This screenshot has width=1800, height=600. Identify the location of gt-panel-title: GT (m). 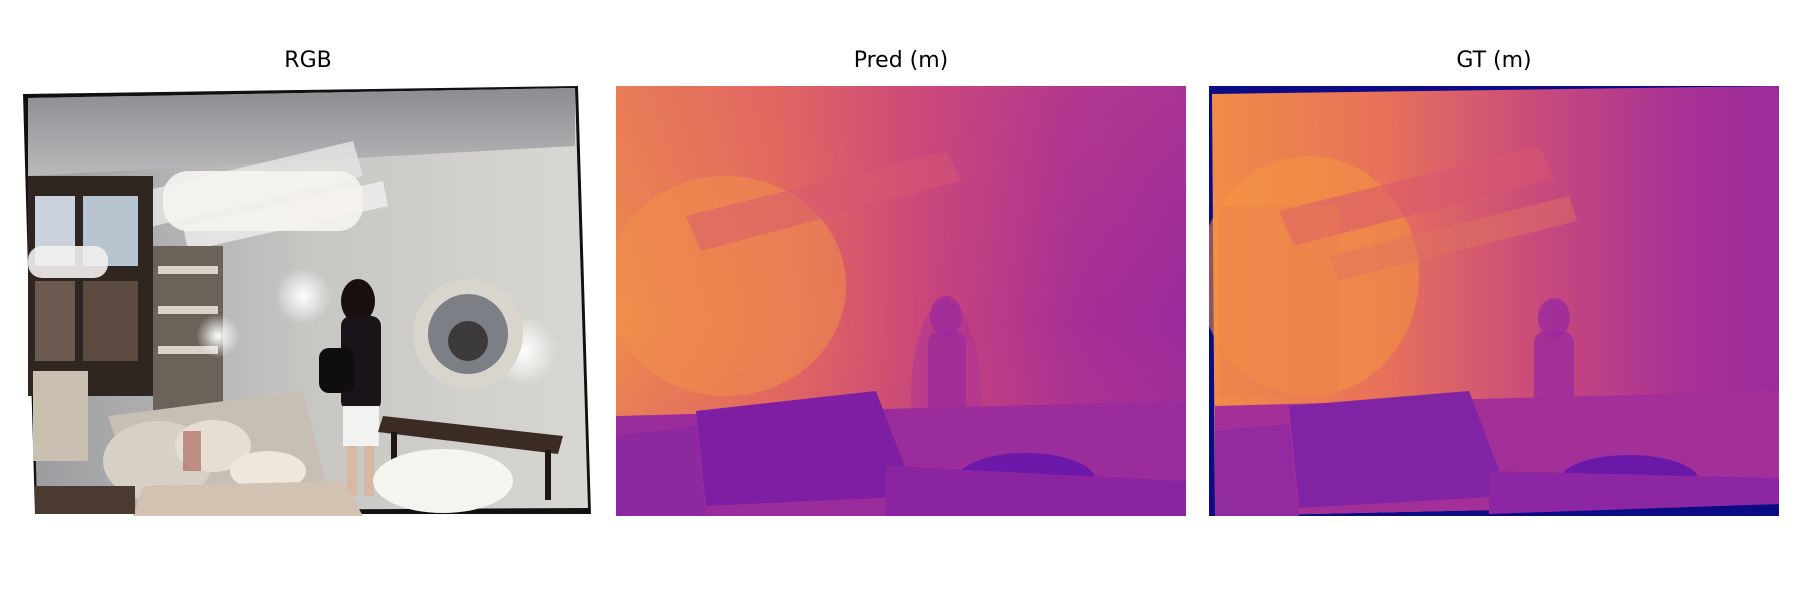
(1494, 60).